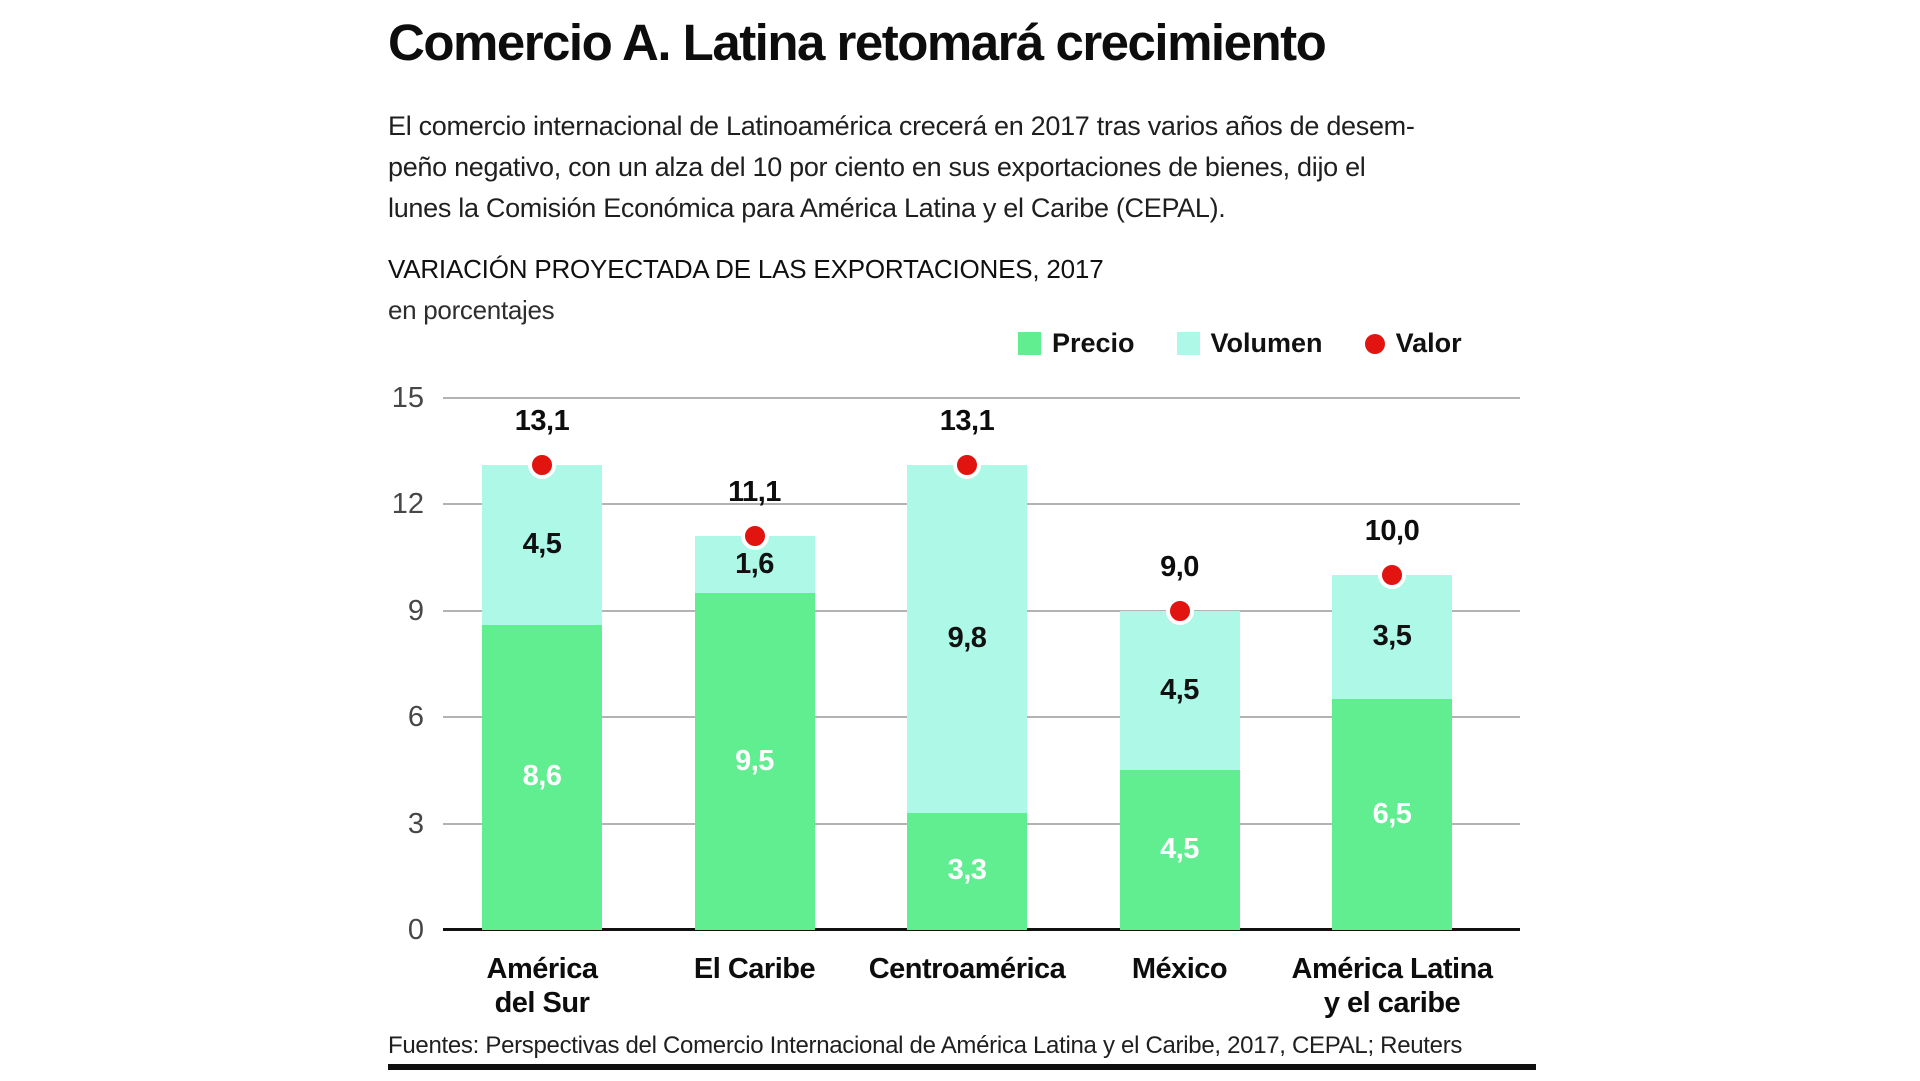  I want to click on chart-legend: Precio Volumen Valor, so click(1240, 343).